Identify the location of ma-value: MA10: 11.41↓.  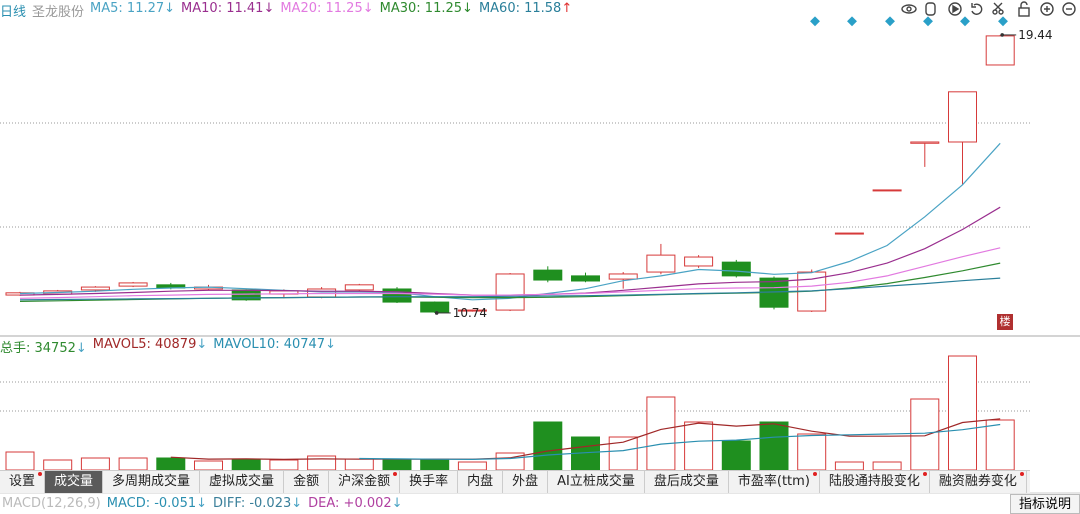
(227, 10).